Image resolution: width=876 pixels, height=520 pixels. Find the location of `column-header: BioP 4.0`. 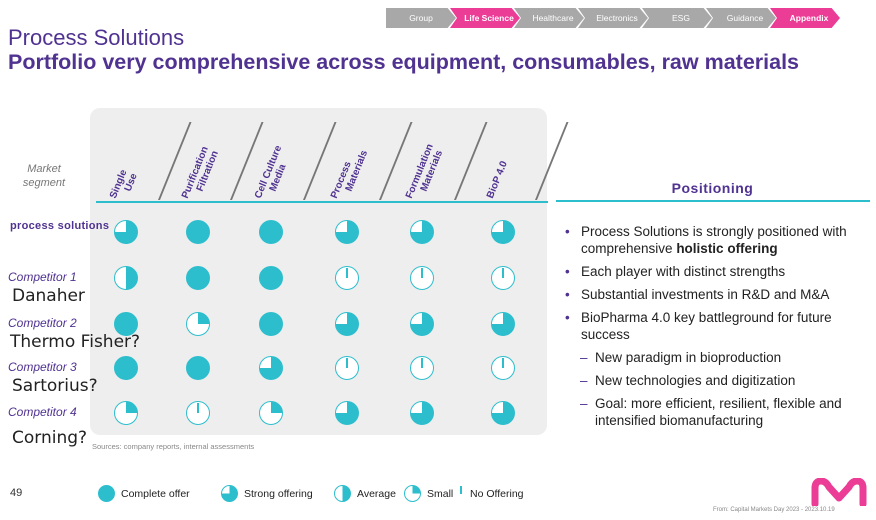

column-header: BioP 4.0 is located at coordinates (516, 159).